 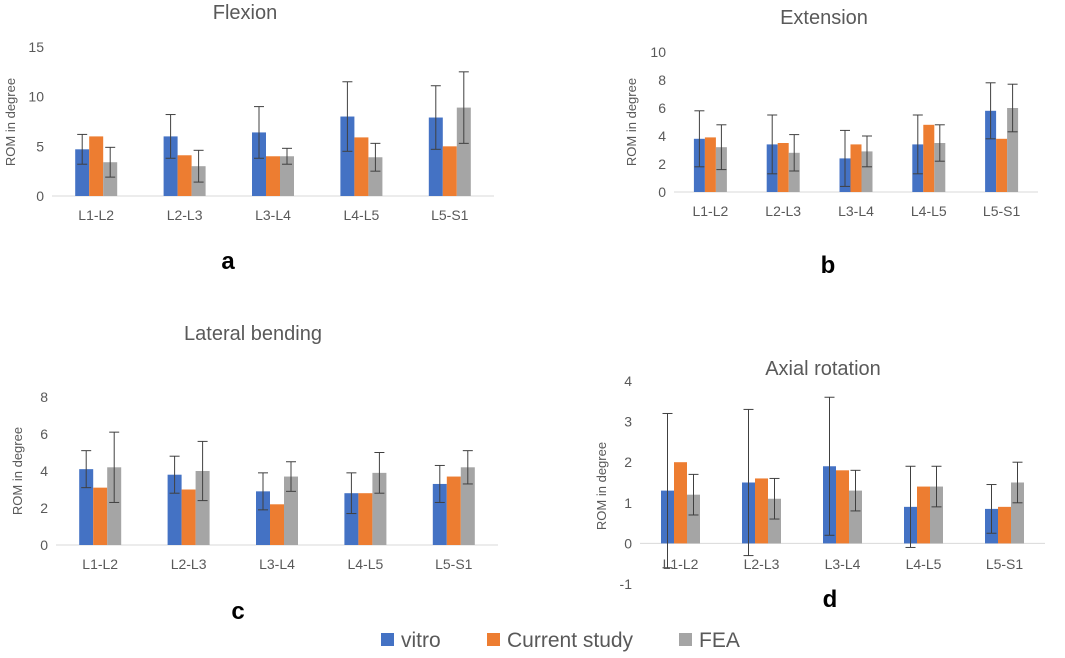 I want to click on panel-label-c: c, so click(x=237, y=611).